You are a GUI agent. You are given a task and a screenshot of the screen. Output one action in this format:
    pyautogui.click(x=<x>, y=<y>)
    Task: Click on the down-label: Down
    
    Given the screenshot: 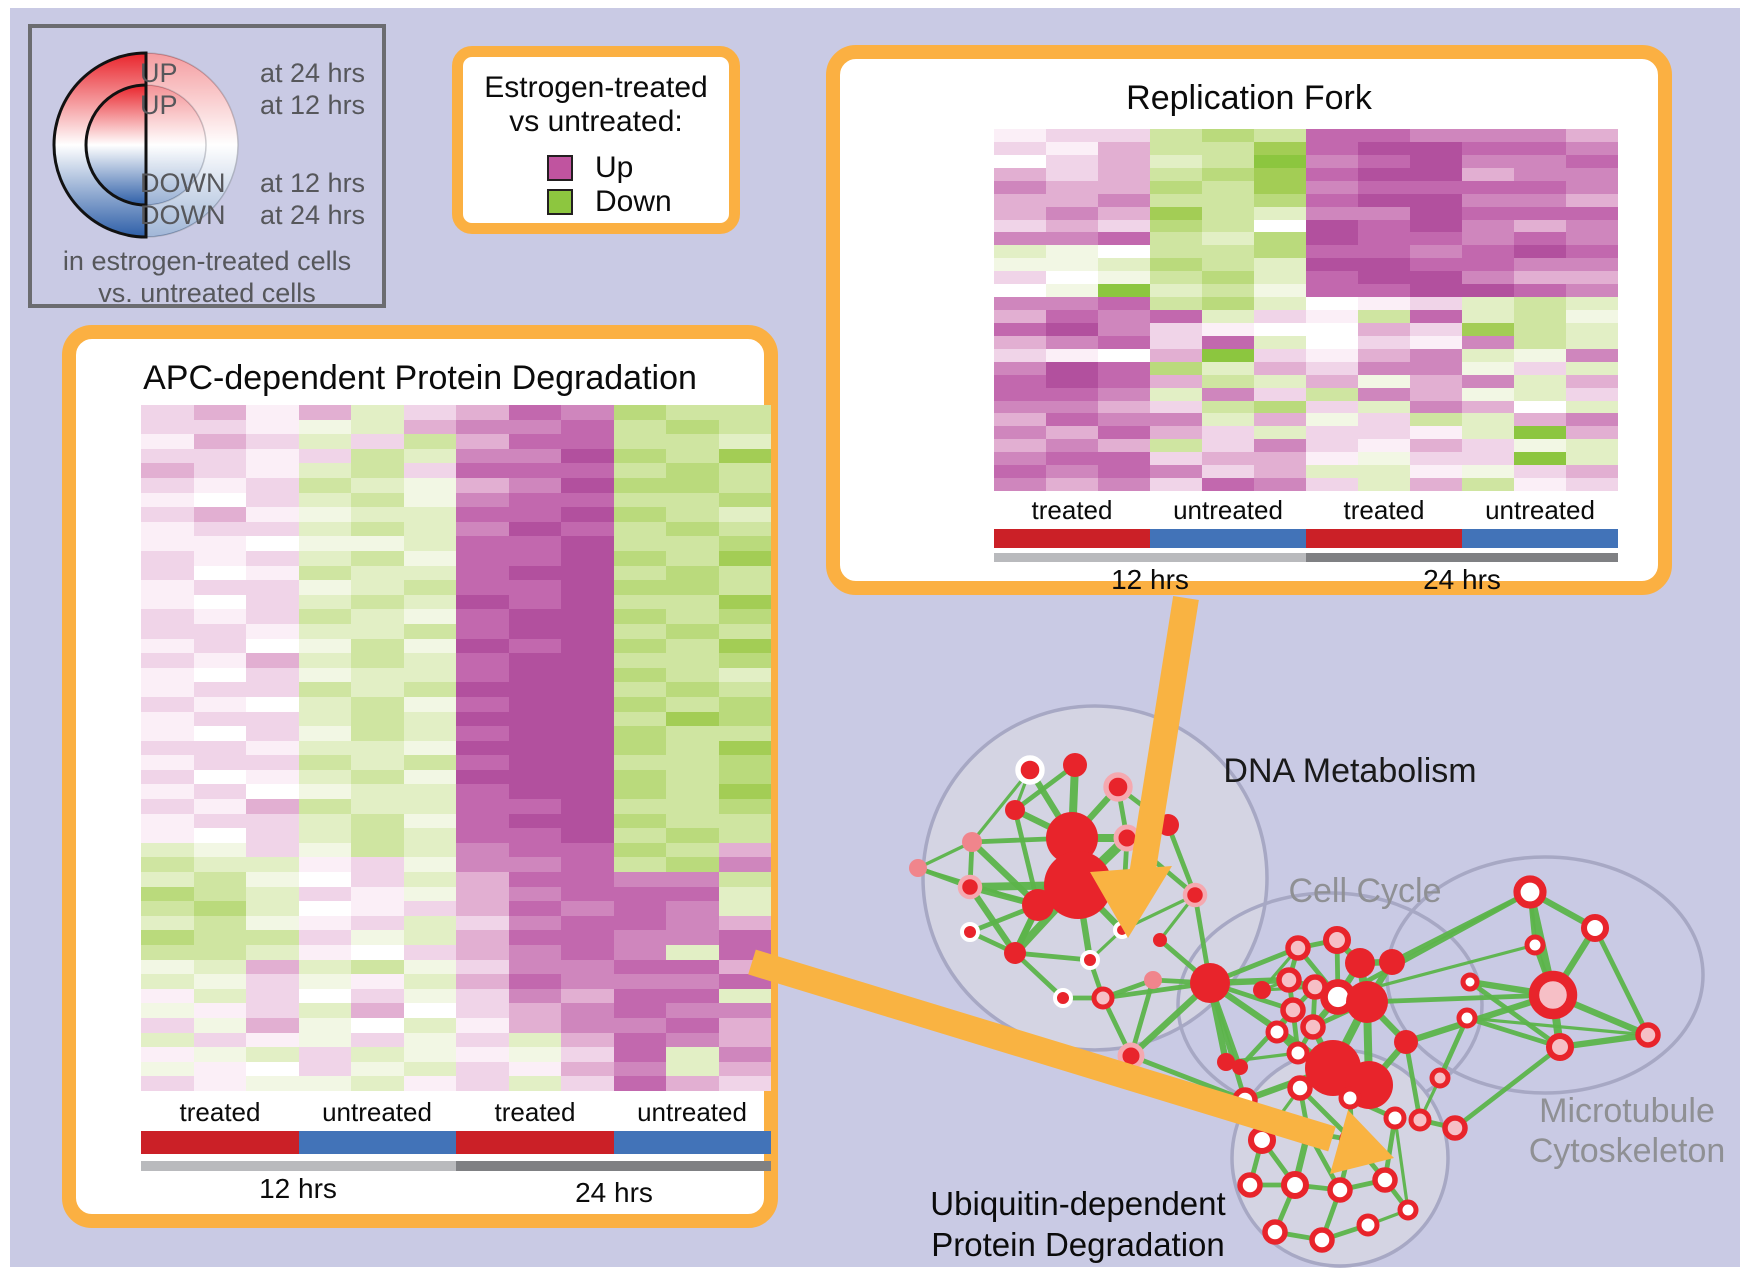 What is the action you would take?
    pyautogui.click(x=633, y=201)
    